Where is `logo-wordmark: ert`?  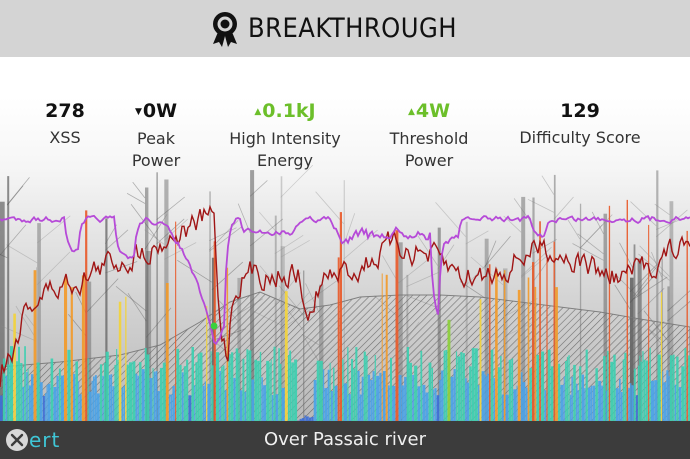
logo-wordmark: ert is located at coordinates (45, 440).